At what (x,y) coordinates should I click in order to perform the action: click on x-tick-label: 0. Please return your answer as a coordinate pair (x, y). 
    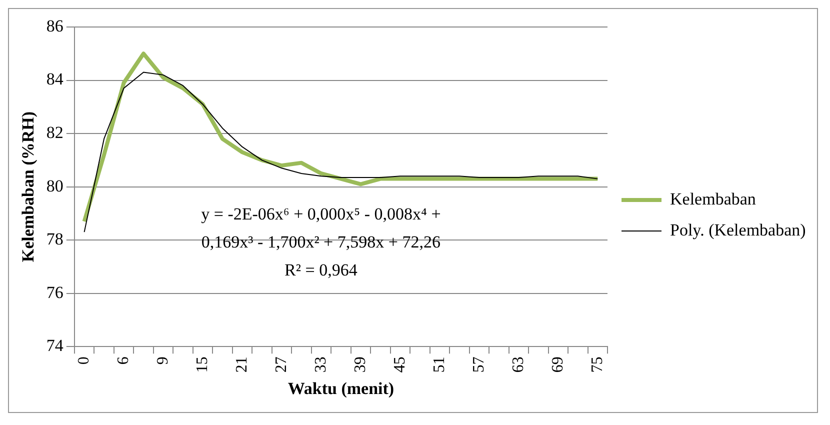
    Looking at the image, I should click on (83, 360).